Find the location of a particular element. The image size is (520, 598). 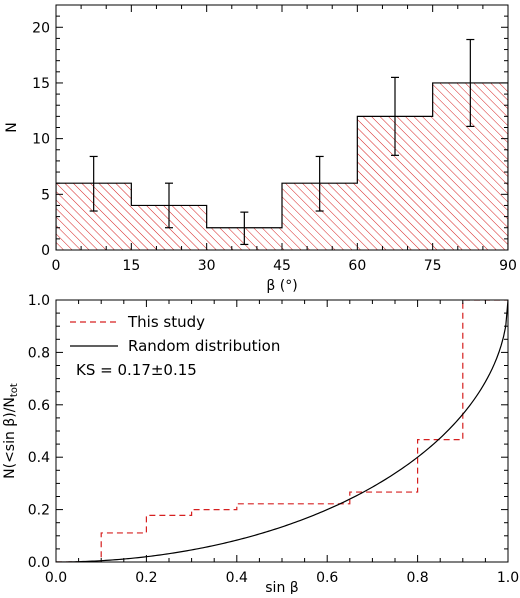

x-tick-label: 0.4 is located at coordinates (237, 578).